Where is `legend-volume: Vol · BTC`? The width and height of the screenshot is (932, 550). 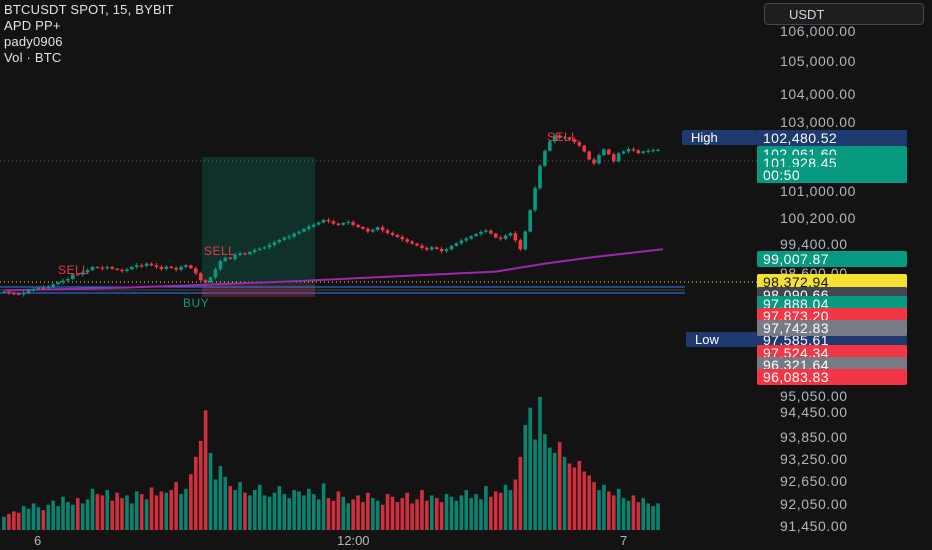 legend-volume: Vol · BTC is located at coordinates (33, 57).